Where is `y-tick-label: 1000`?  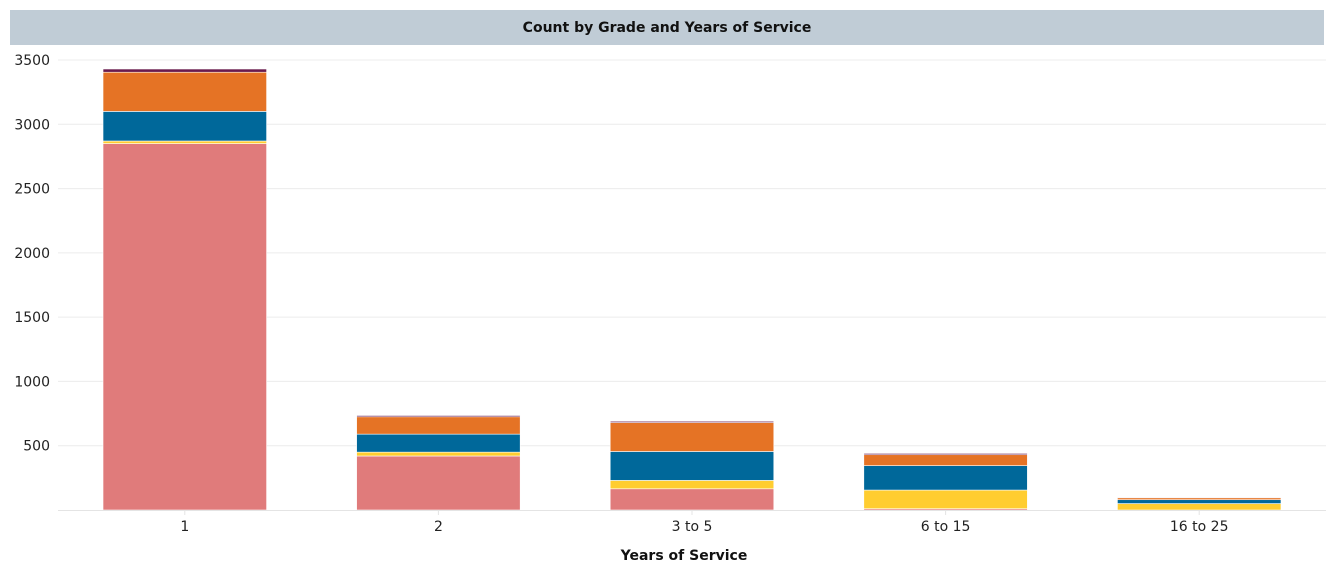 y-tick-label: 1000 is located at coordinates (32, 382).